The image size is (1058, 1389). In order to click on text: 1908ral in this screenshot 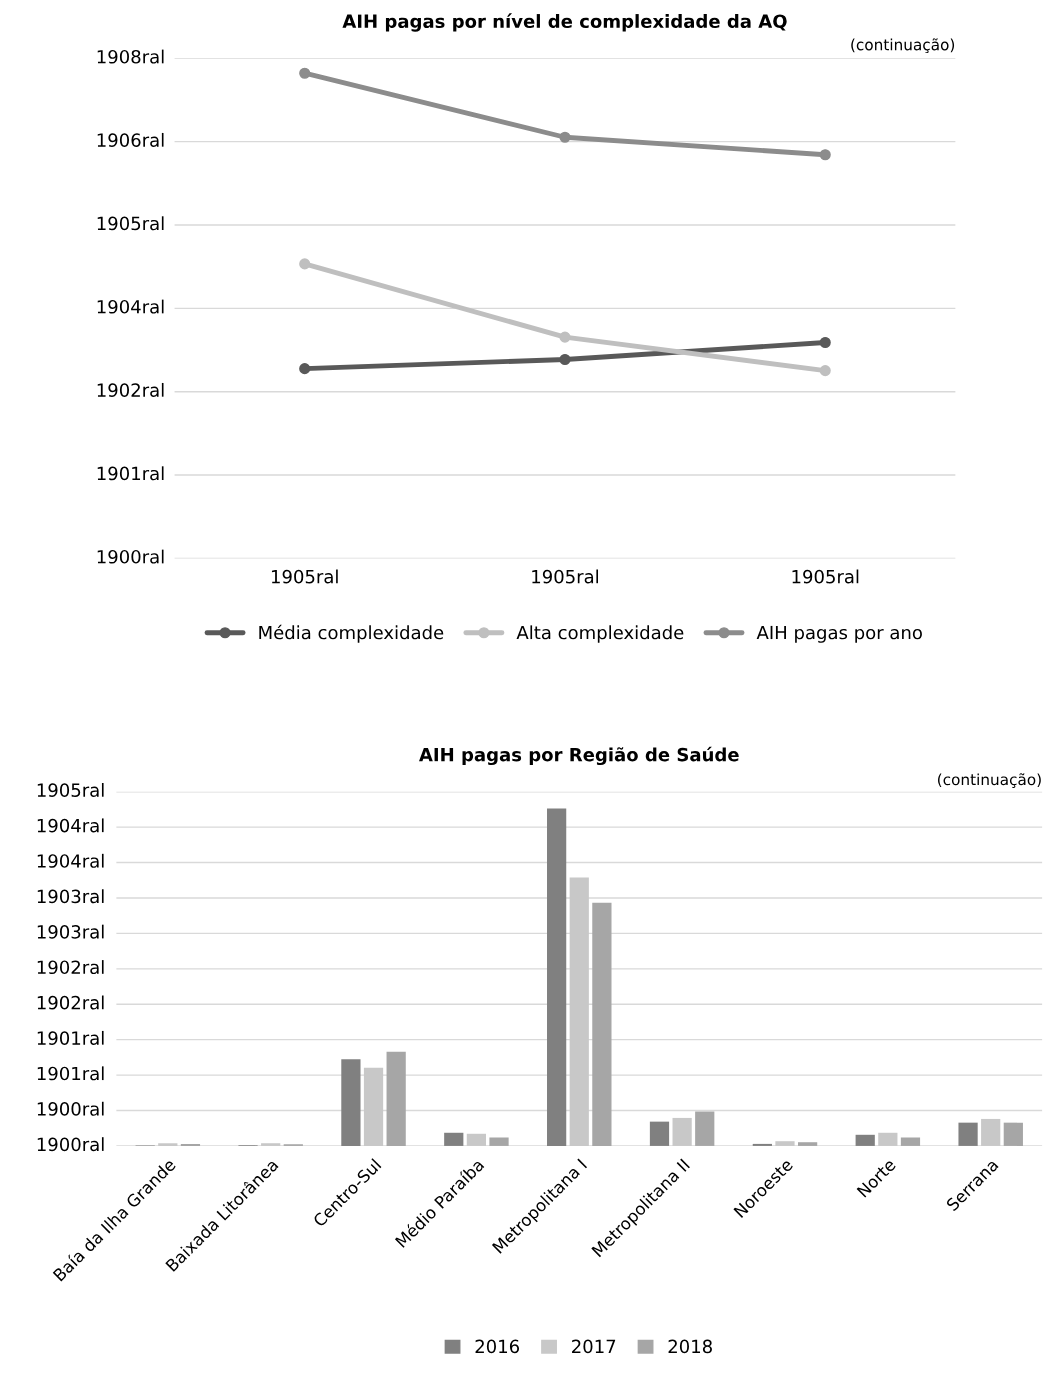, I will do `click(130, 56)`.